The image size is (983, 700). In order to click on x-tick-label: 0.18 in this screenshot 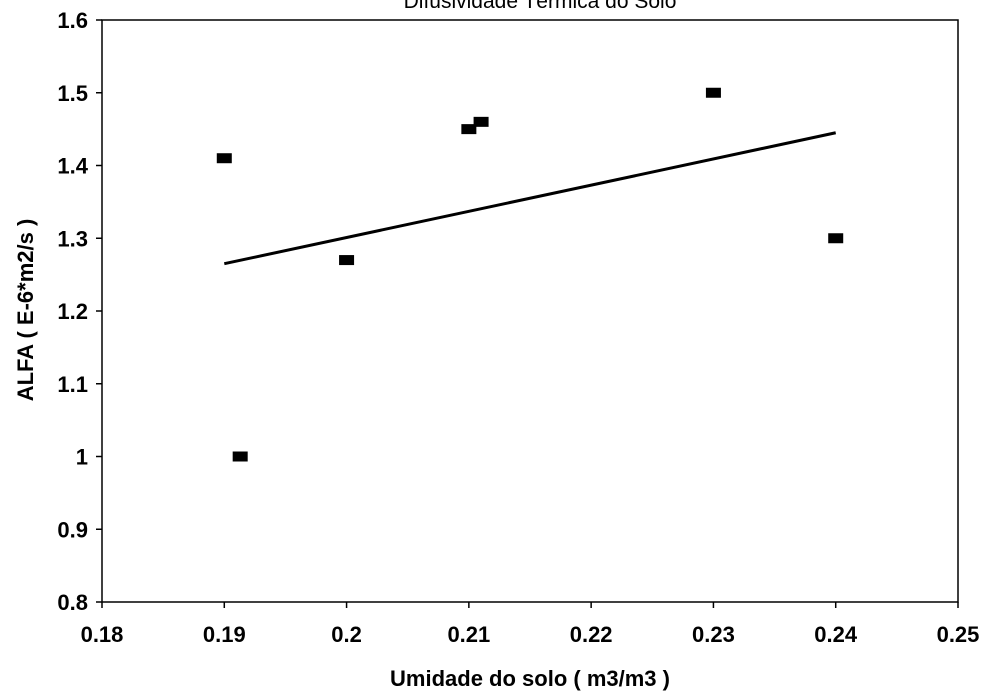, I will do `click(102, 634)`.